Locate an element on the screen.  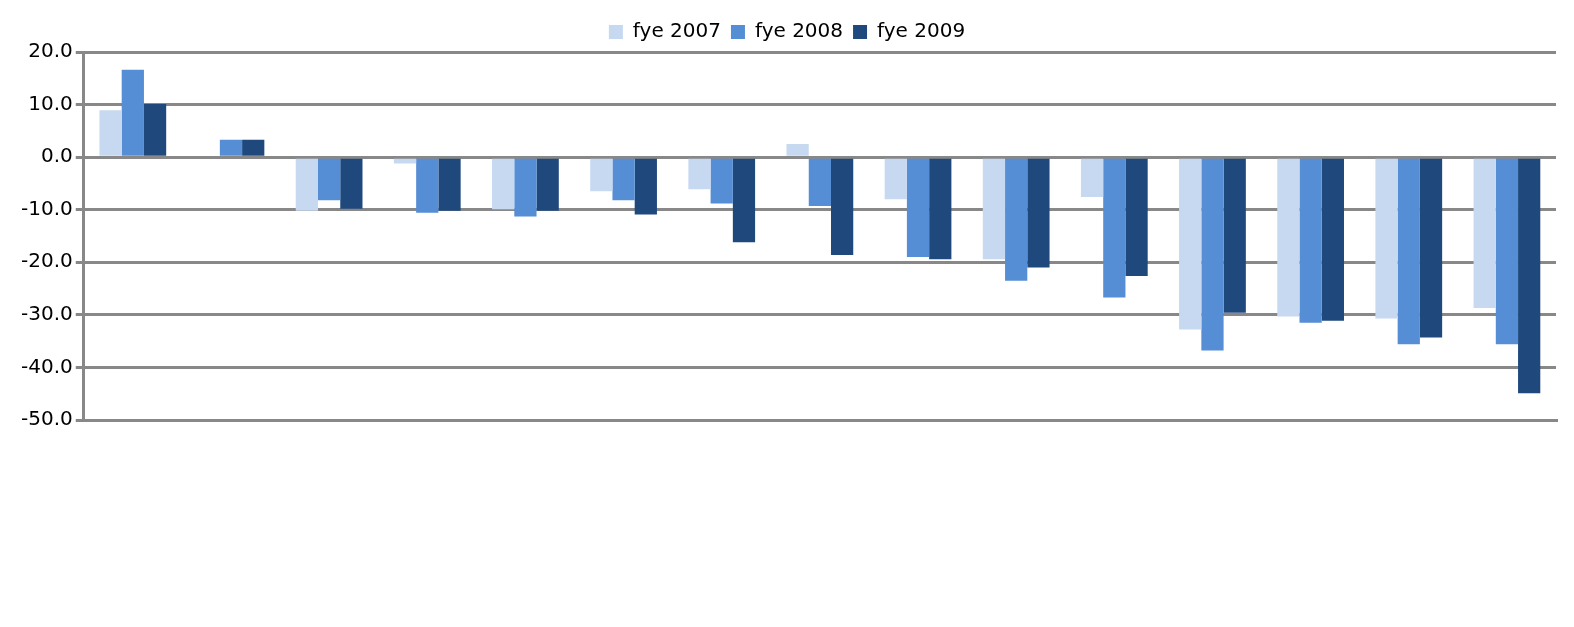
y-tick-label: -30.0 is located at coordinates (47, 313).